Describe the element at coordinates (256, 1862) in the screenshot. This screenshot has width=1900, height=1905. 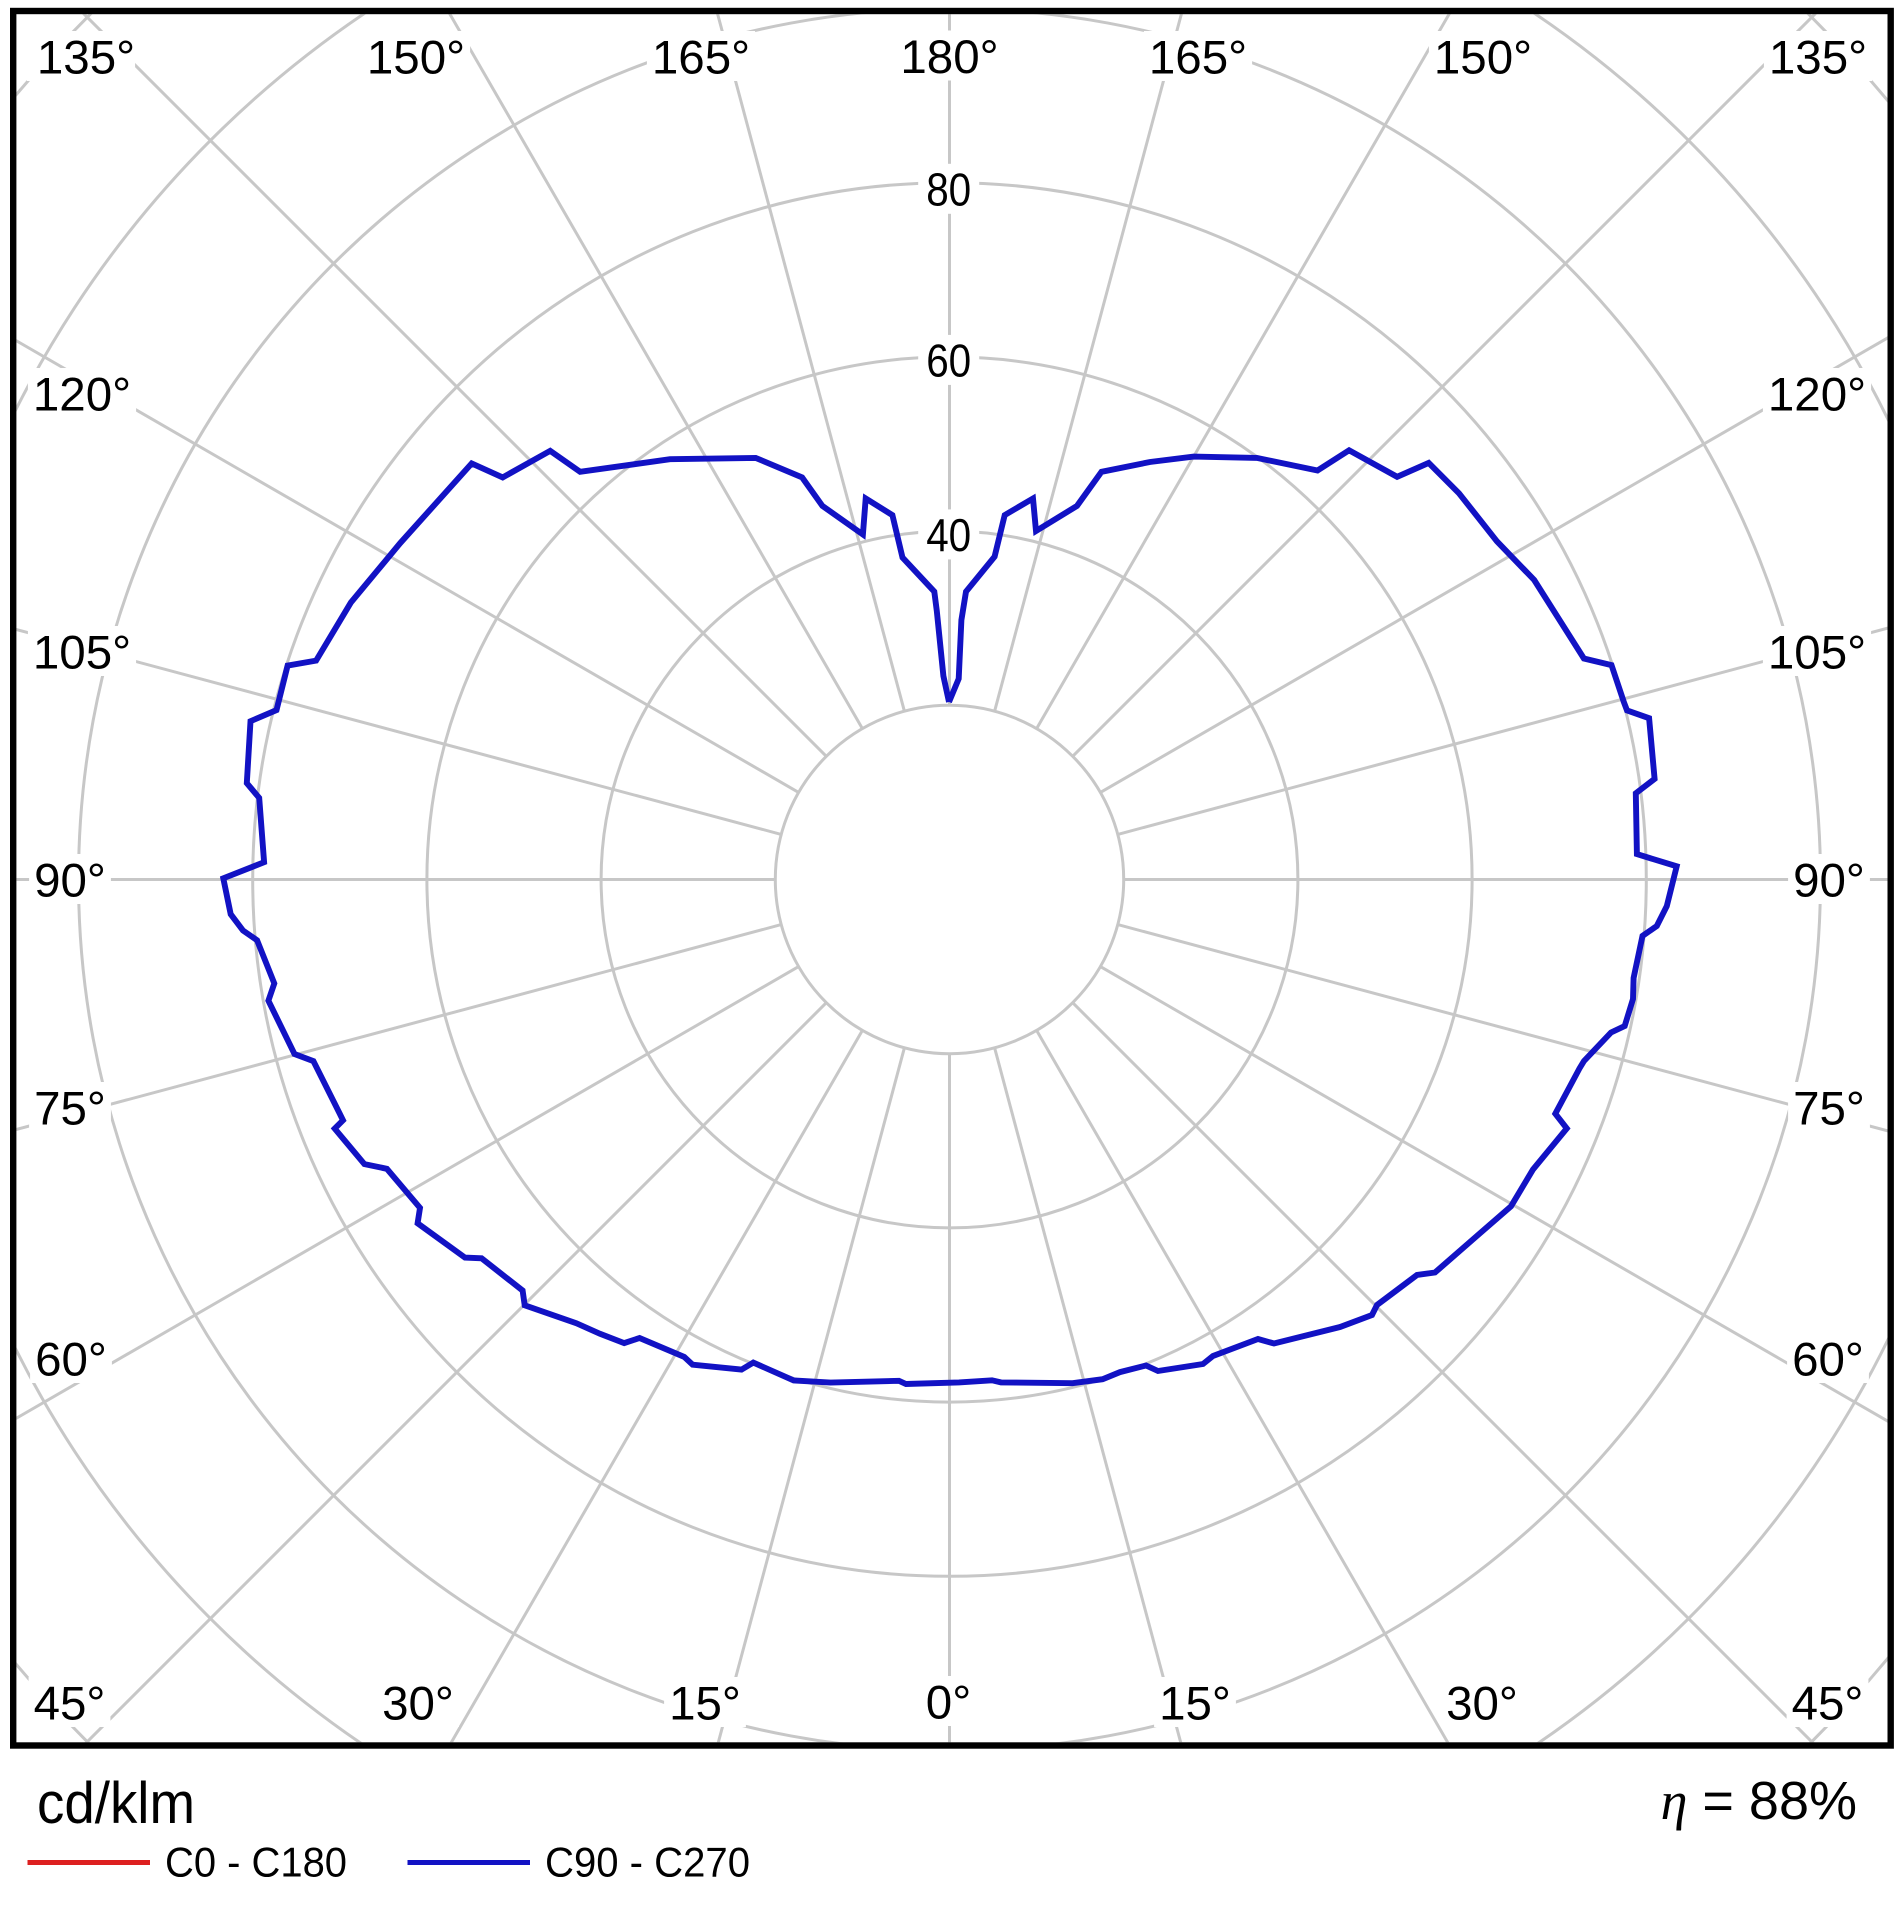
I see `svg-text: C0 - C180` at that location.